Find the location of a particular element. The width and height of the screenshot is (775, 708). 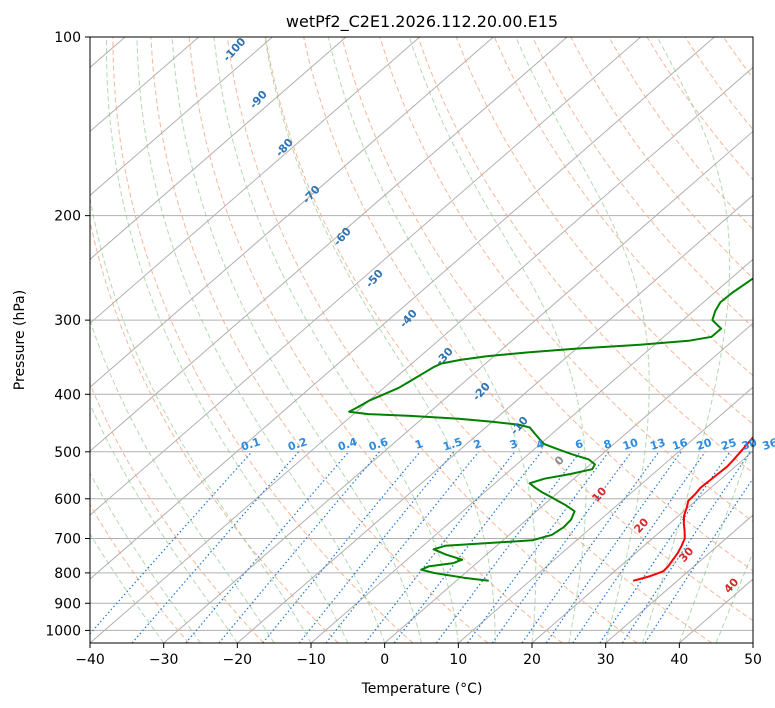

mixing-ratio-label: 13 is located at coordinates (658, 444).